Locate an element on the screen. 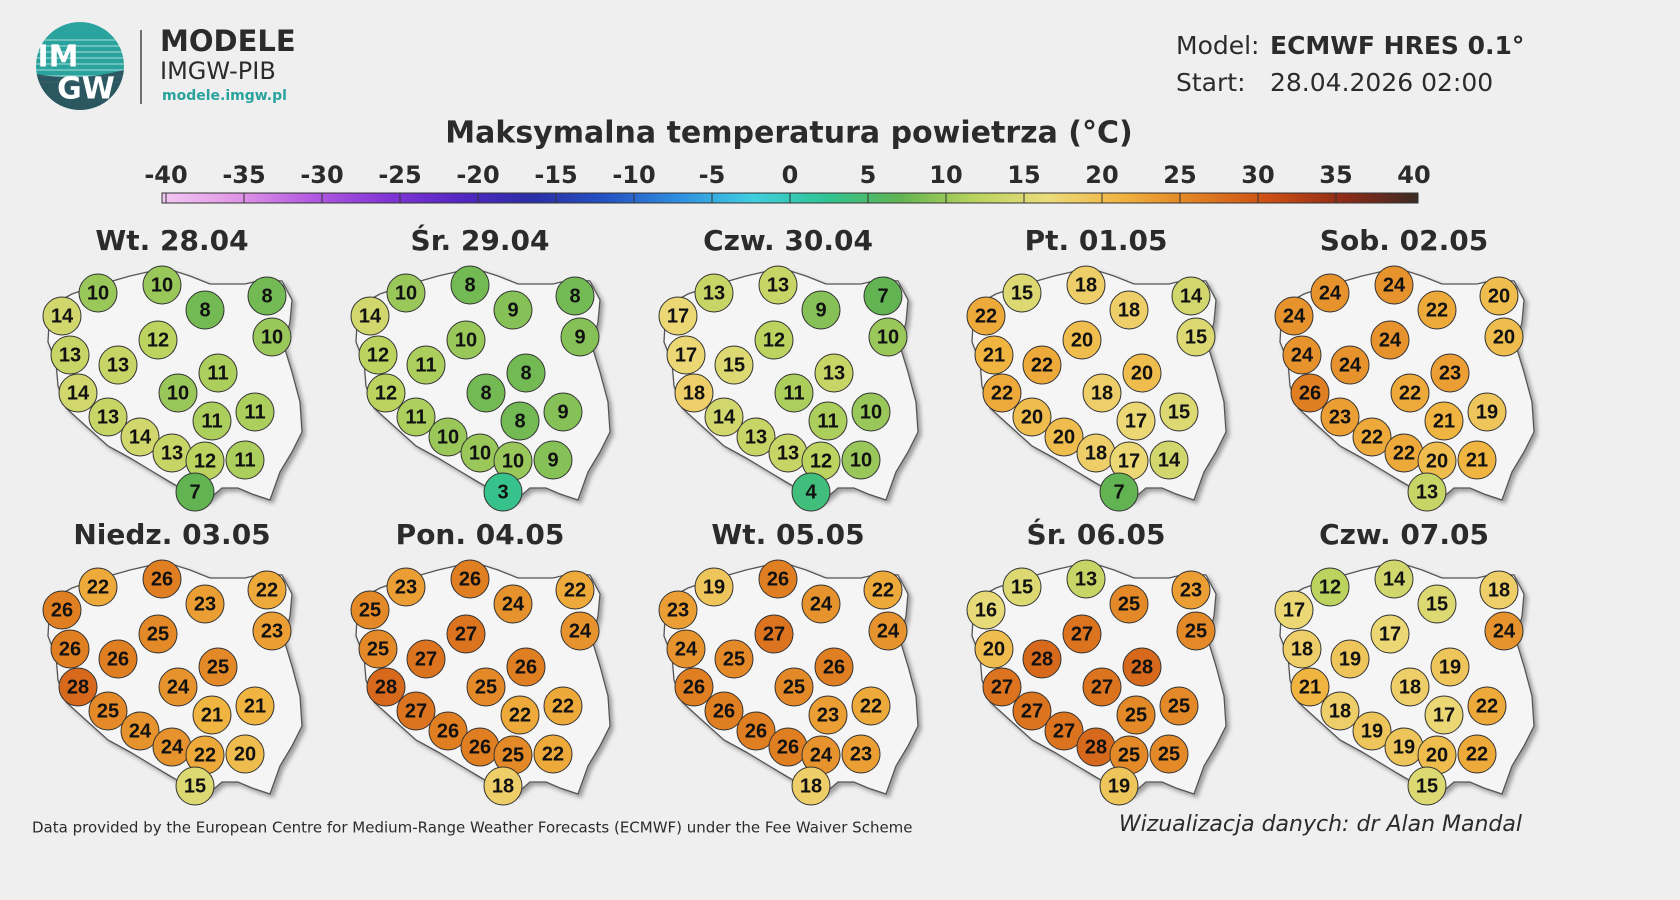  colorbar-tick-label: -40 is located at coordinates (165, 175).